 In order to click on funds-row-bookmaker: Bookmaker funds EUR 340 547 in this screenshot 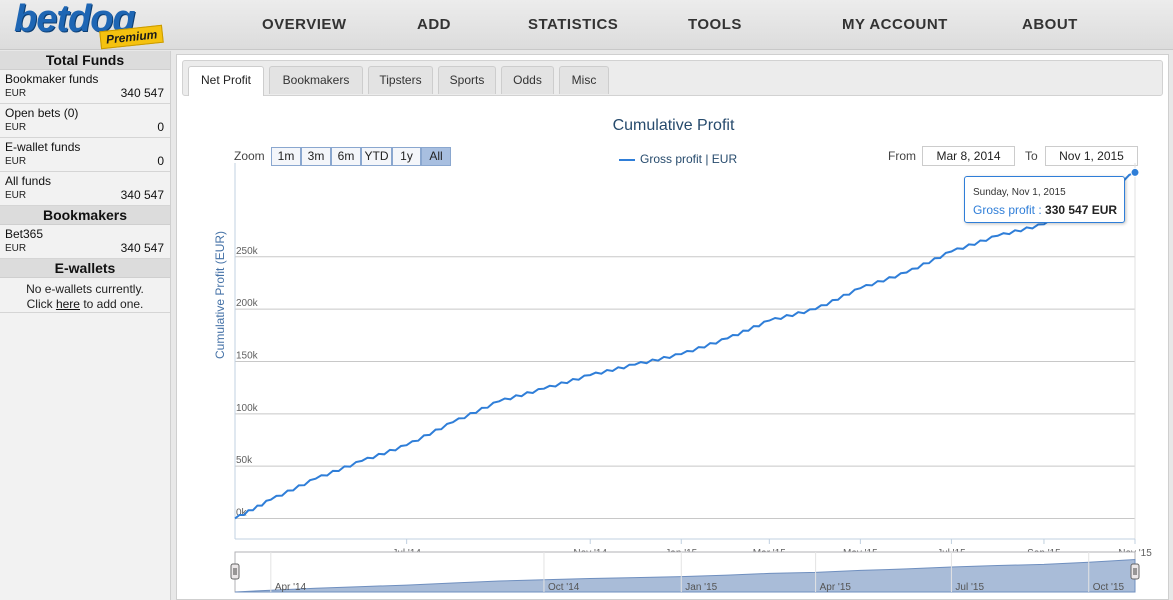, I will do `click(85, 87)`.